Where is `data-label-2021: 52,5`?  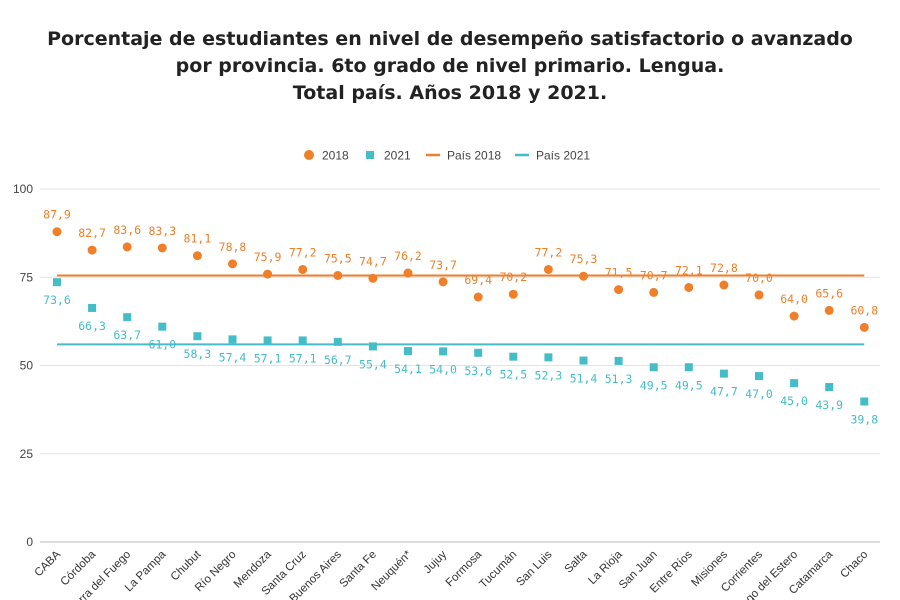
data-label-2021: 52,5 is located at coordinates (513, 375).